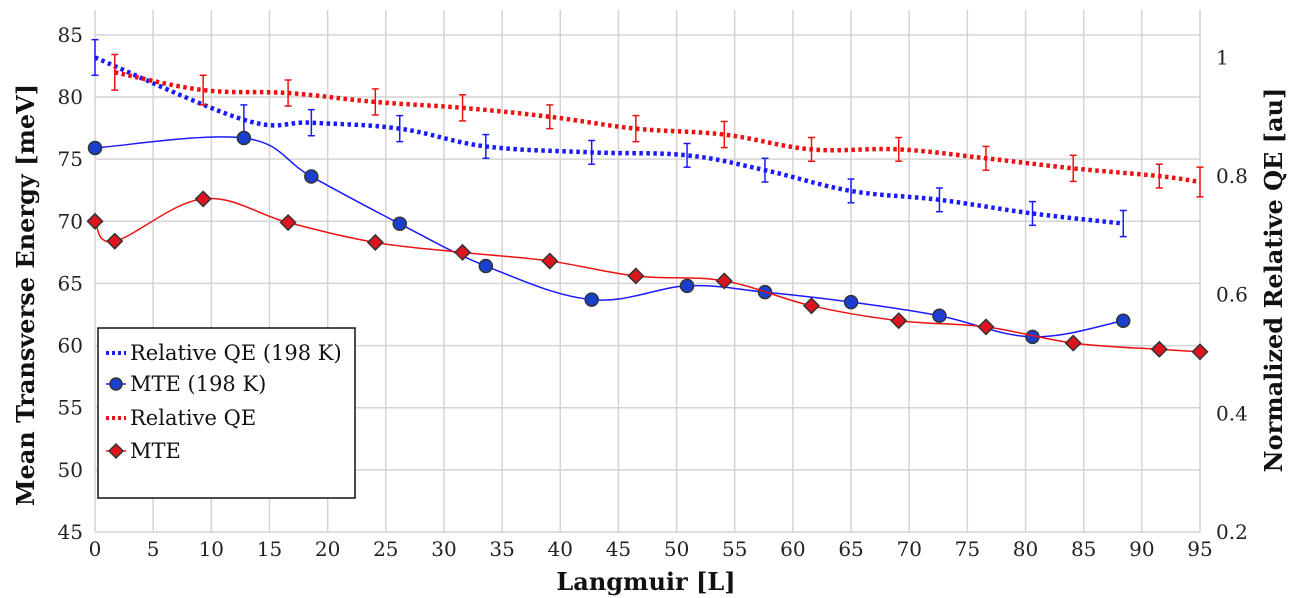  I want to click on x-tick-label-12: 60, so click(792, 549).